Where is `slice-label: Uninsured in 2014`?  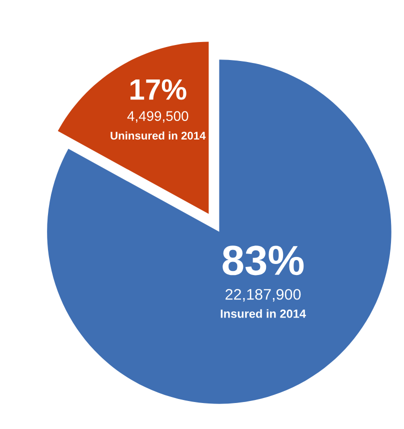
slice-label: Uninsured in 2014 is located at coordinates (158, 135).